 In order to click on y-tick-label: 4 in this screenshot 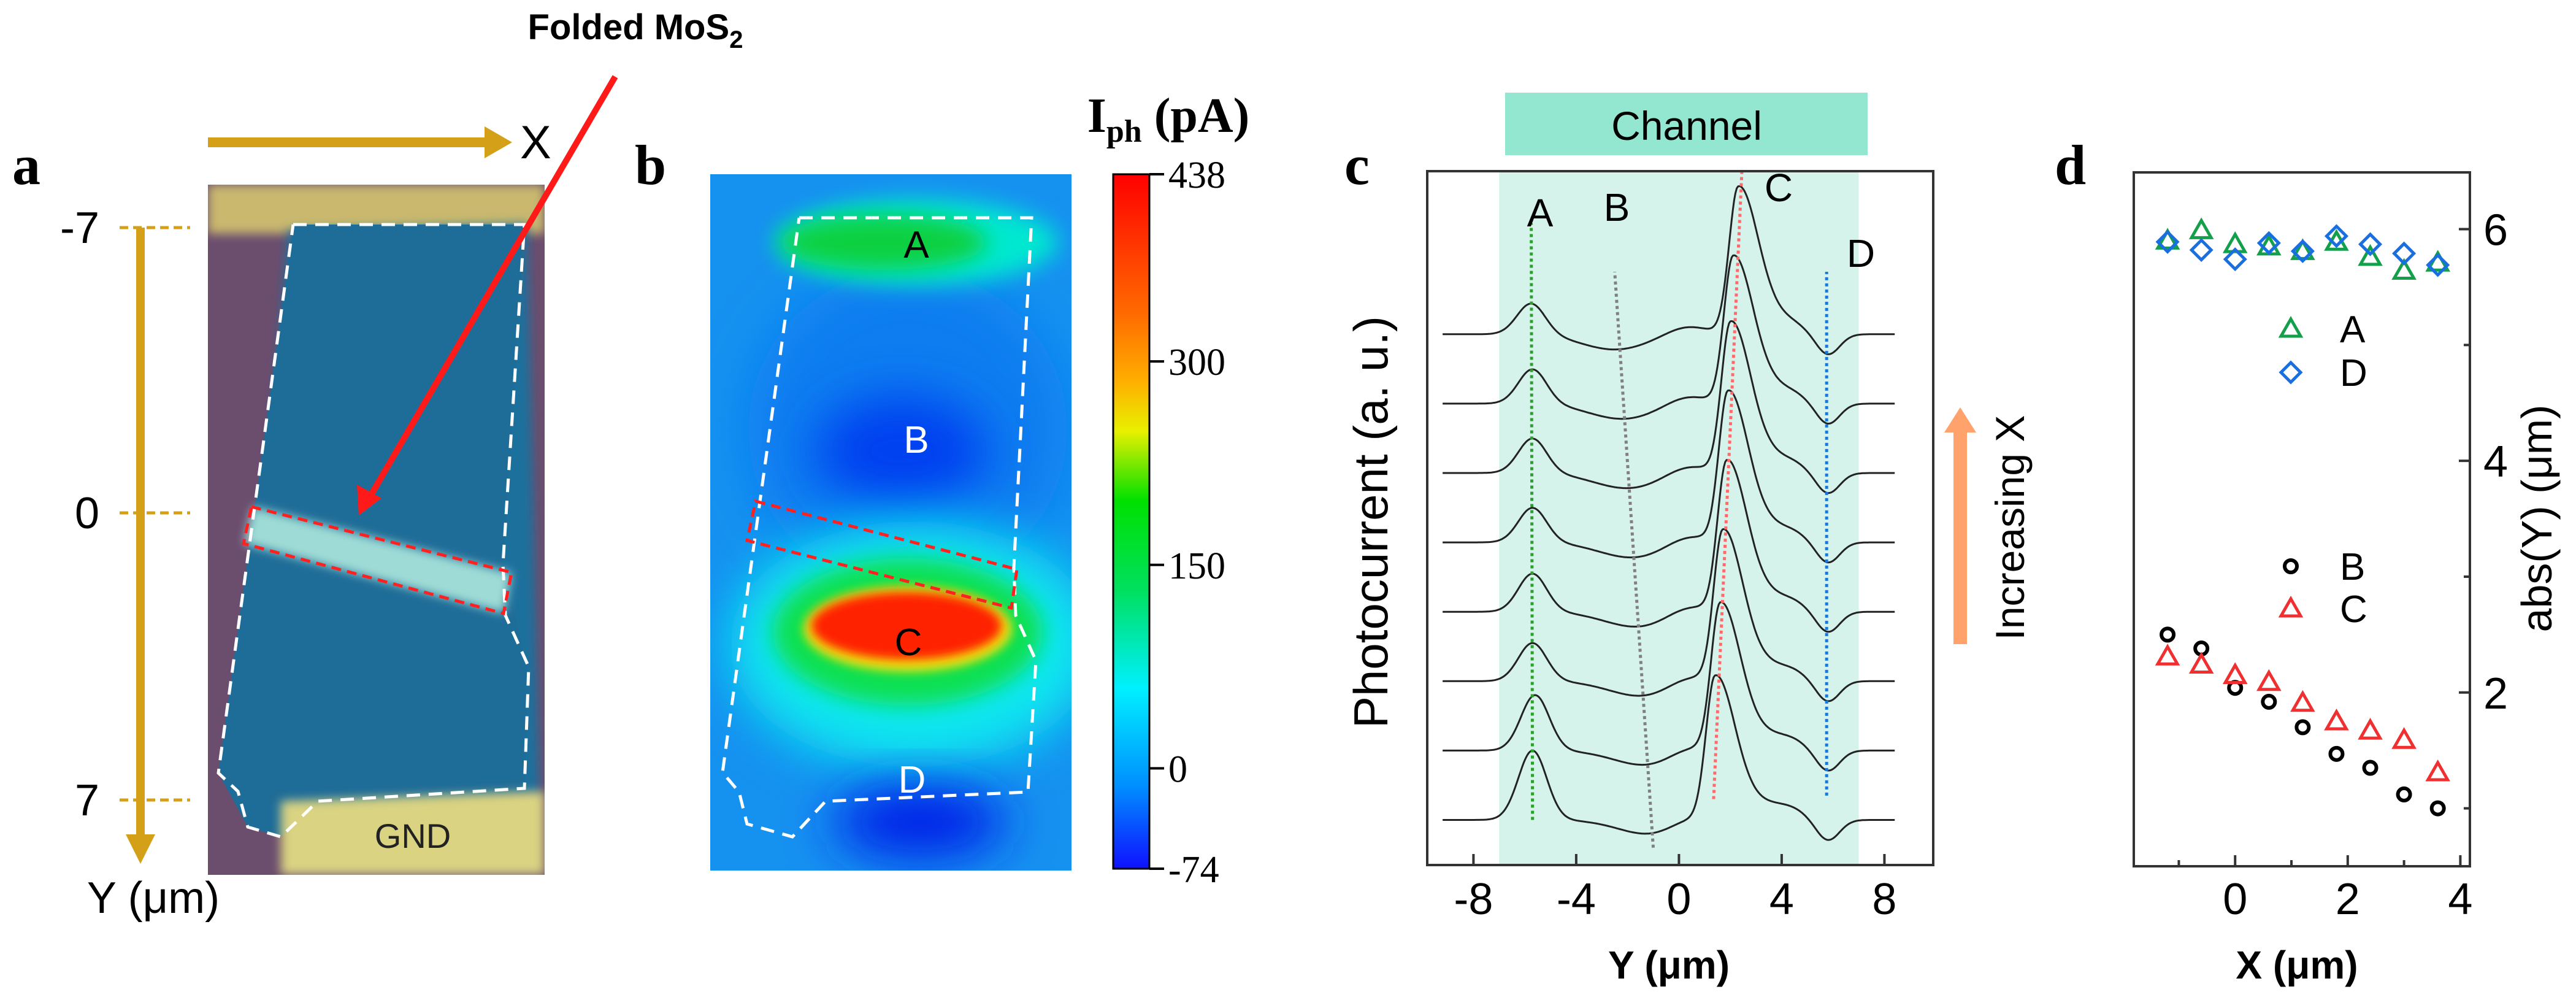, I will do `click(2495, 462)`.